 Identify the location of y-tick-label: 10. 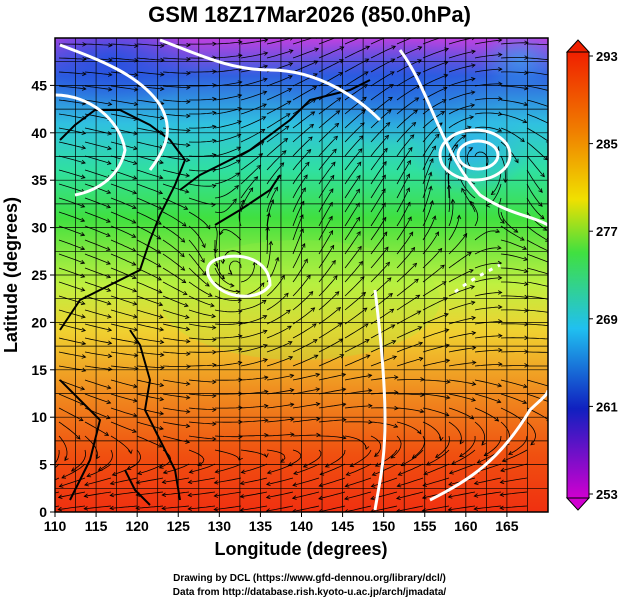
(39, 417).